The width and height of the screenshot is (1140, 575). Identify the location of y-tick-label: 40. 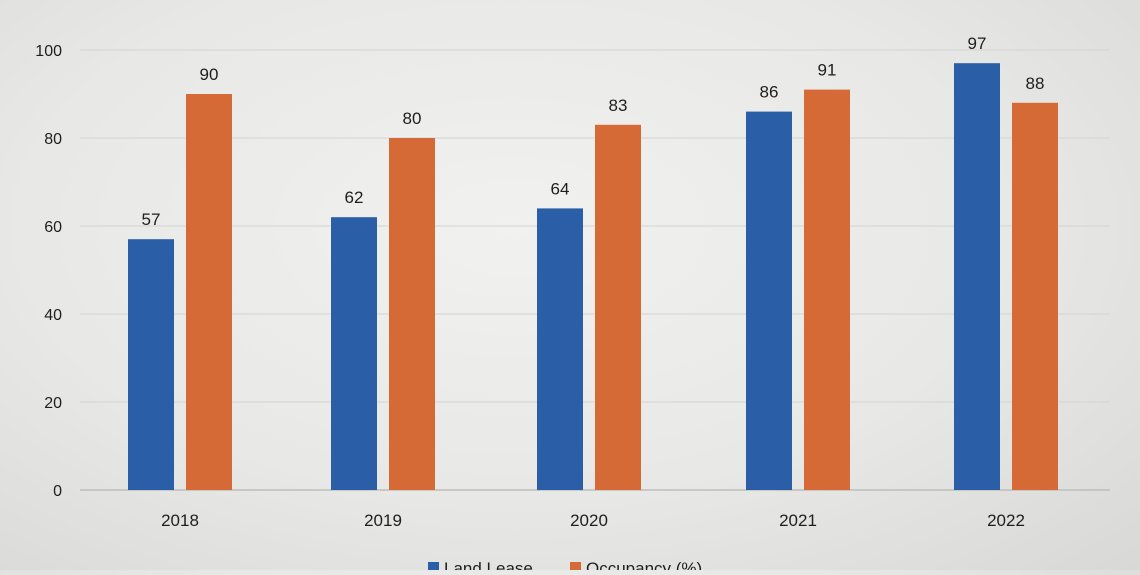
(53, 315).